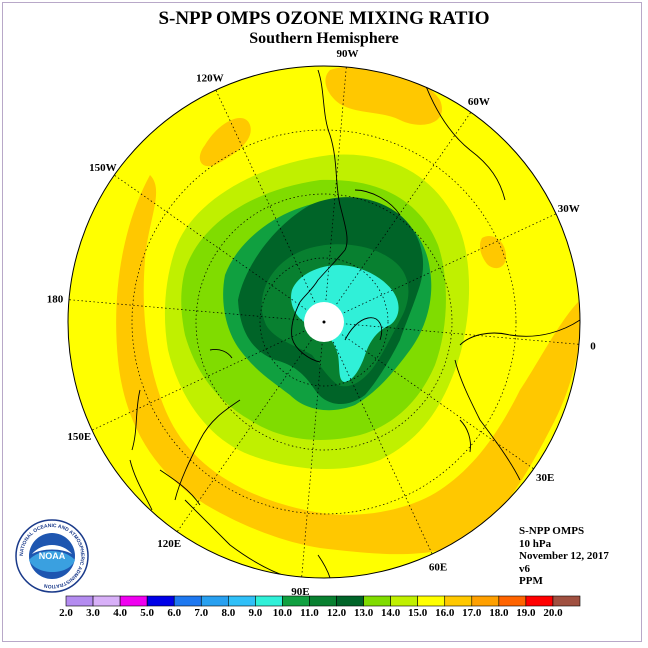  Describe the element at coordinates (524, 568) in the screenshot. I see `version-label: v6` at that location.